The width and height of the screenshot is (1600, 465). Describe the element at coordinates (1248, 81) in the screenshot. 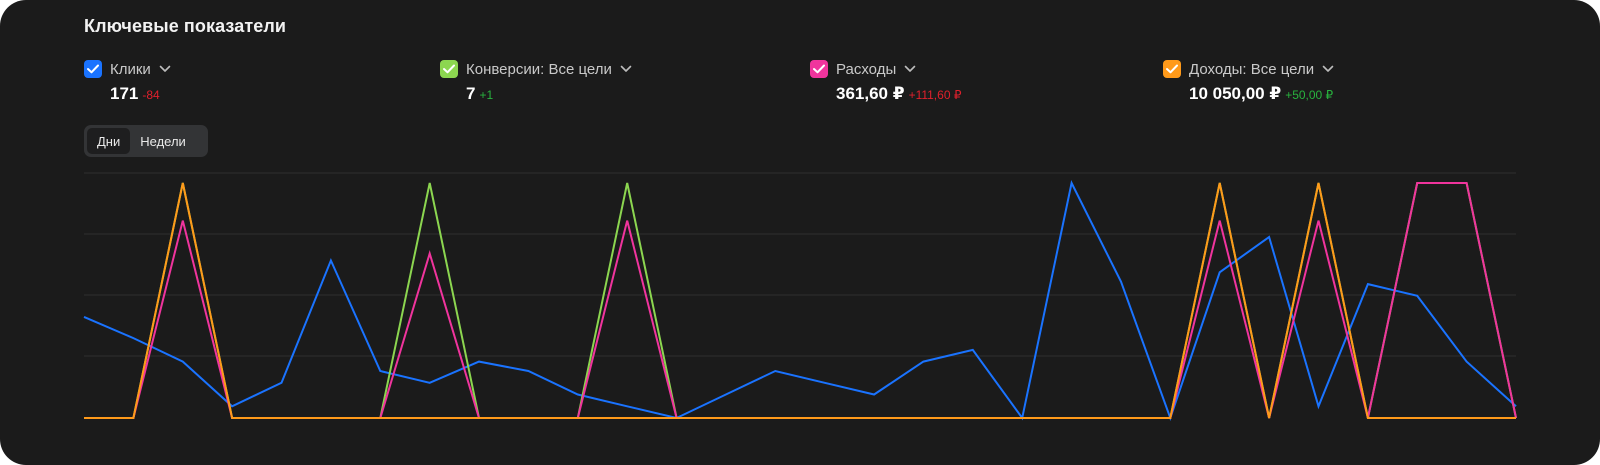

I see `metric-revenue: Доходы: Все цели 10 050,00 ₽ +50,00 ₽` at that location.